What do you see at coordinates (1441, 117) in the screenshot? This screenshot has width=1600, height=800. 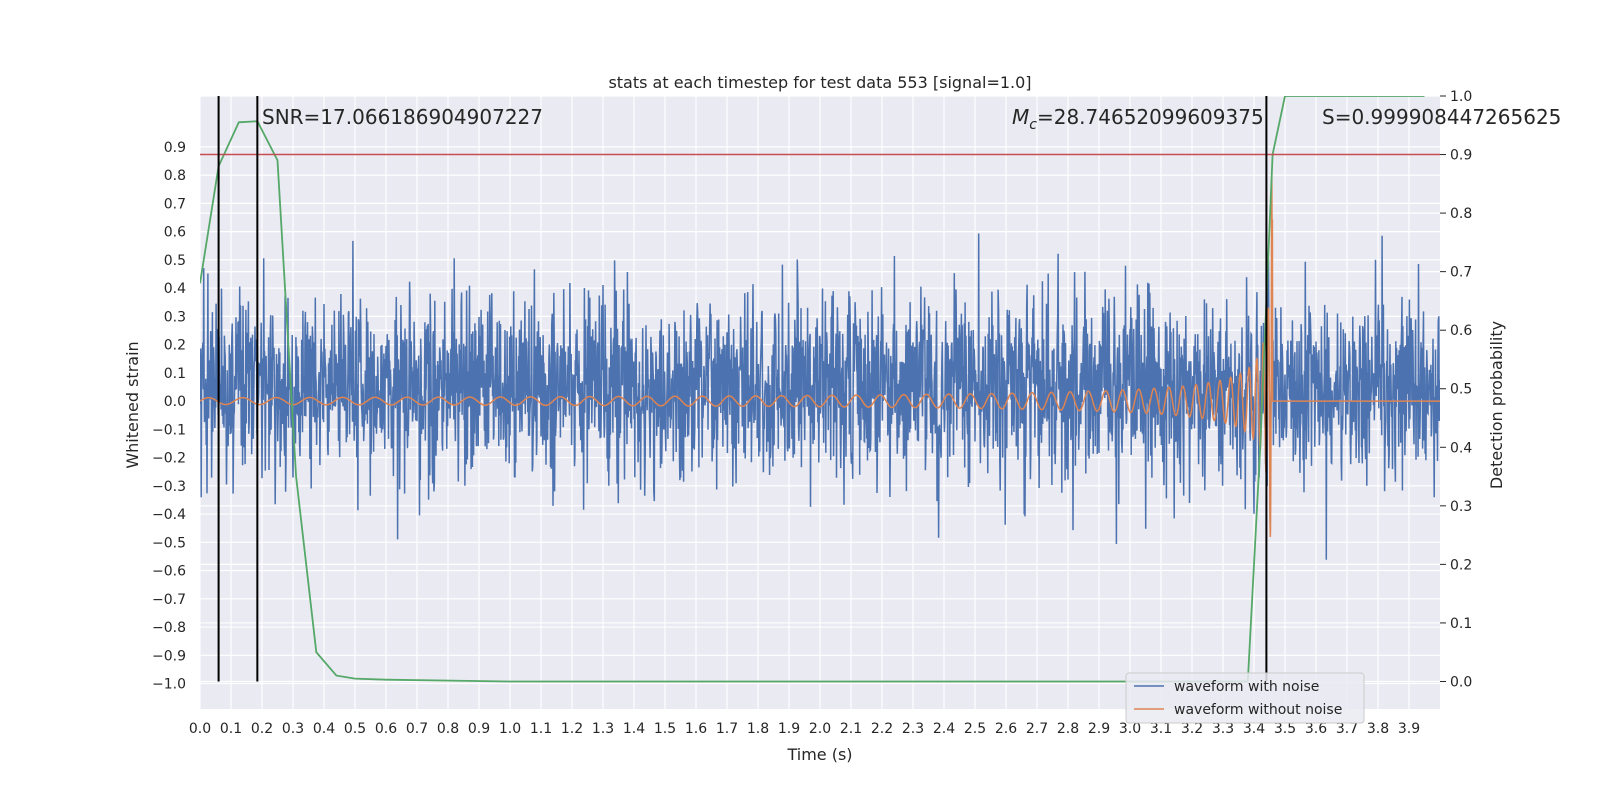 I see `s-annotation: S=0.999908447265625` at bounding box center [1441, 117].